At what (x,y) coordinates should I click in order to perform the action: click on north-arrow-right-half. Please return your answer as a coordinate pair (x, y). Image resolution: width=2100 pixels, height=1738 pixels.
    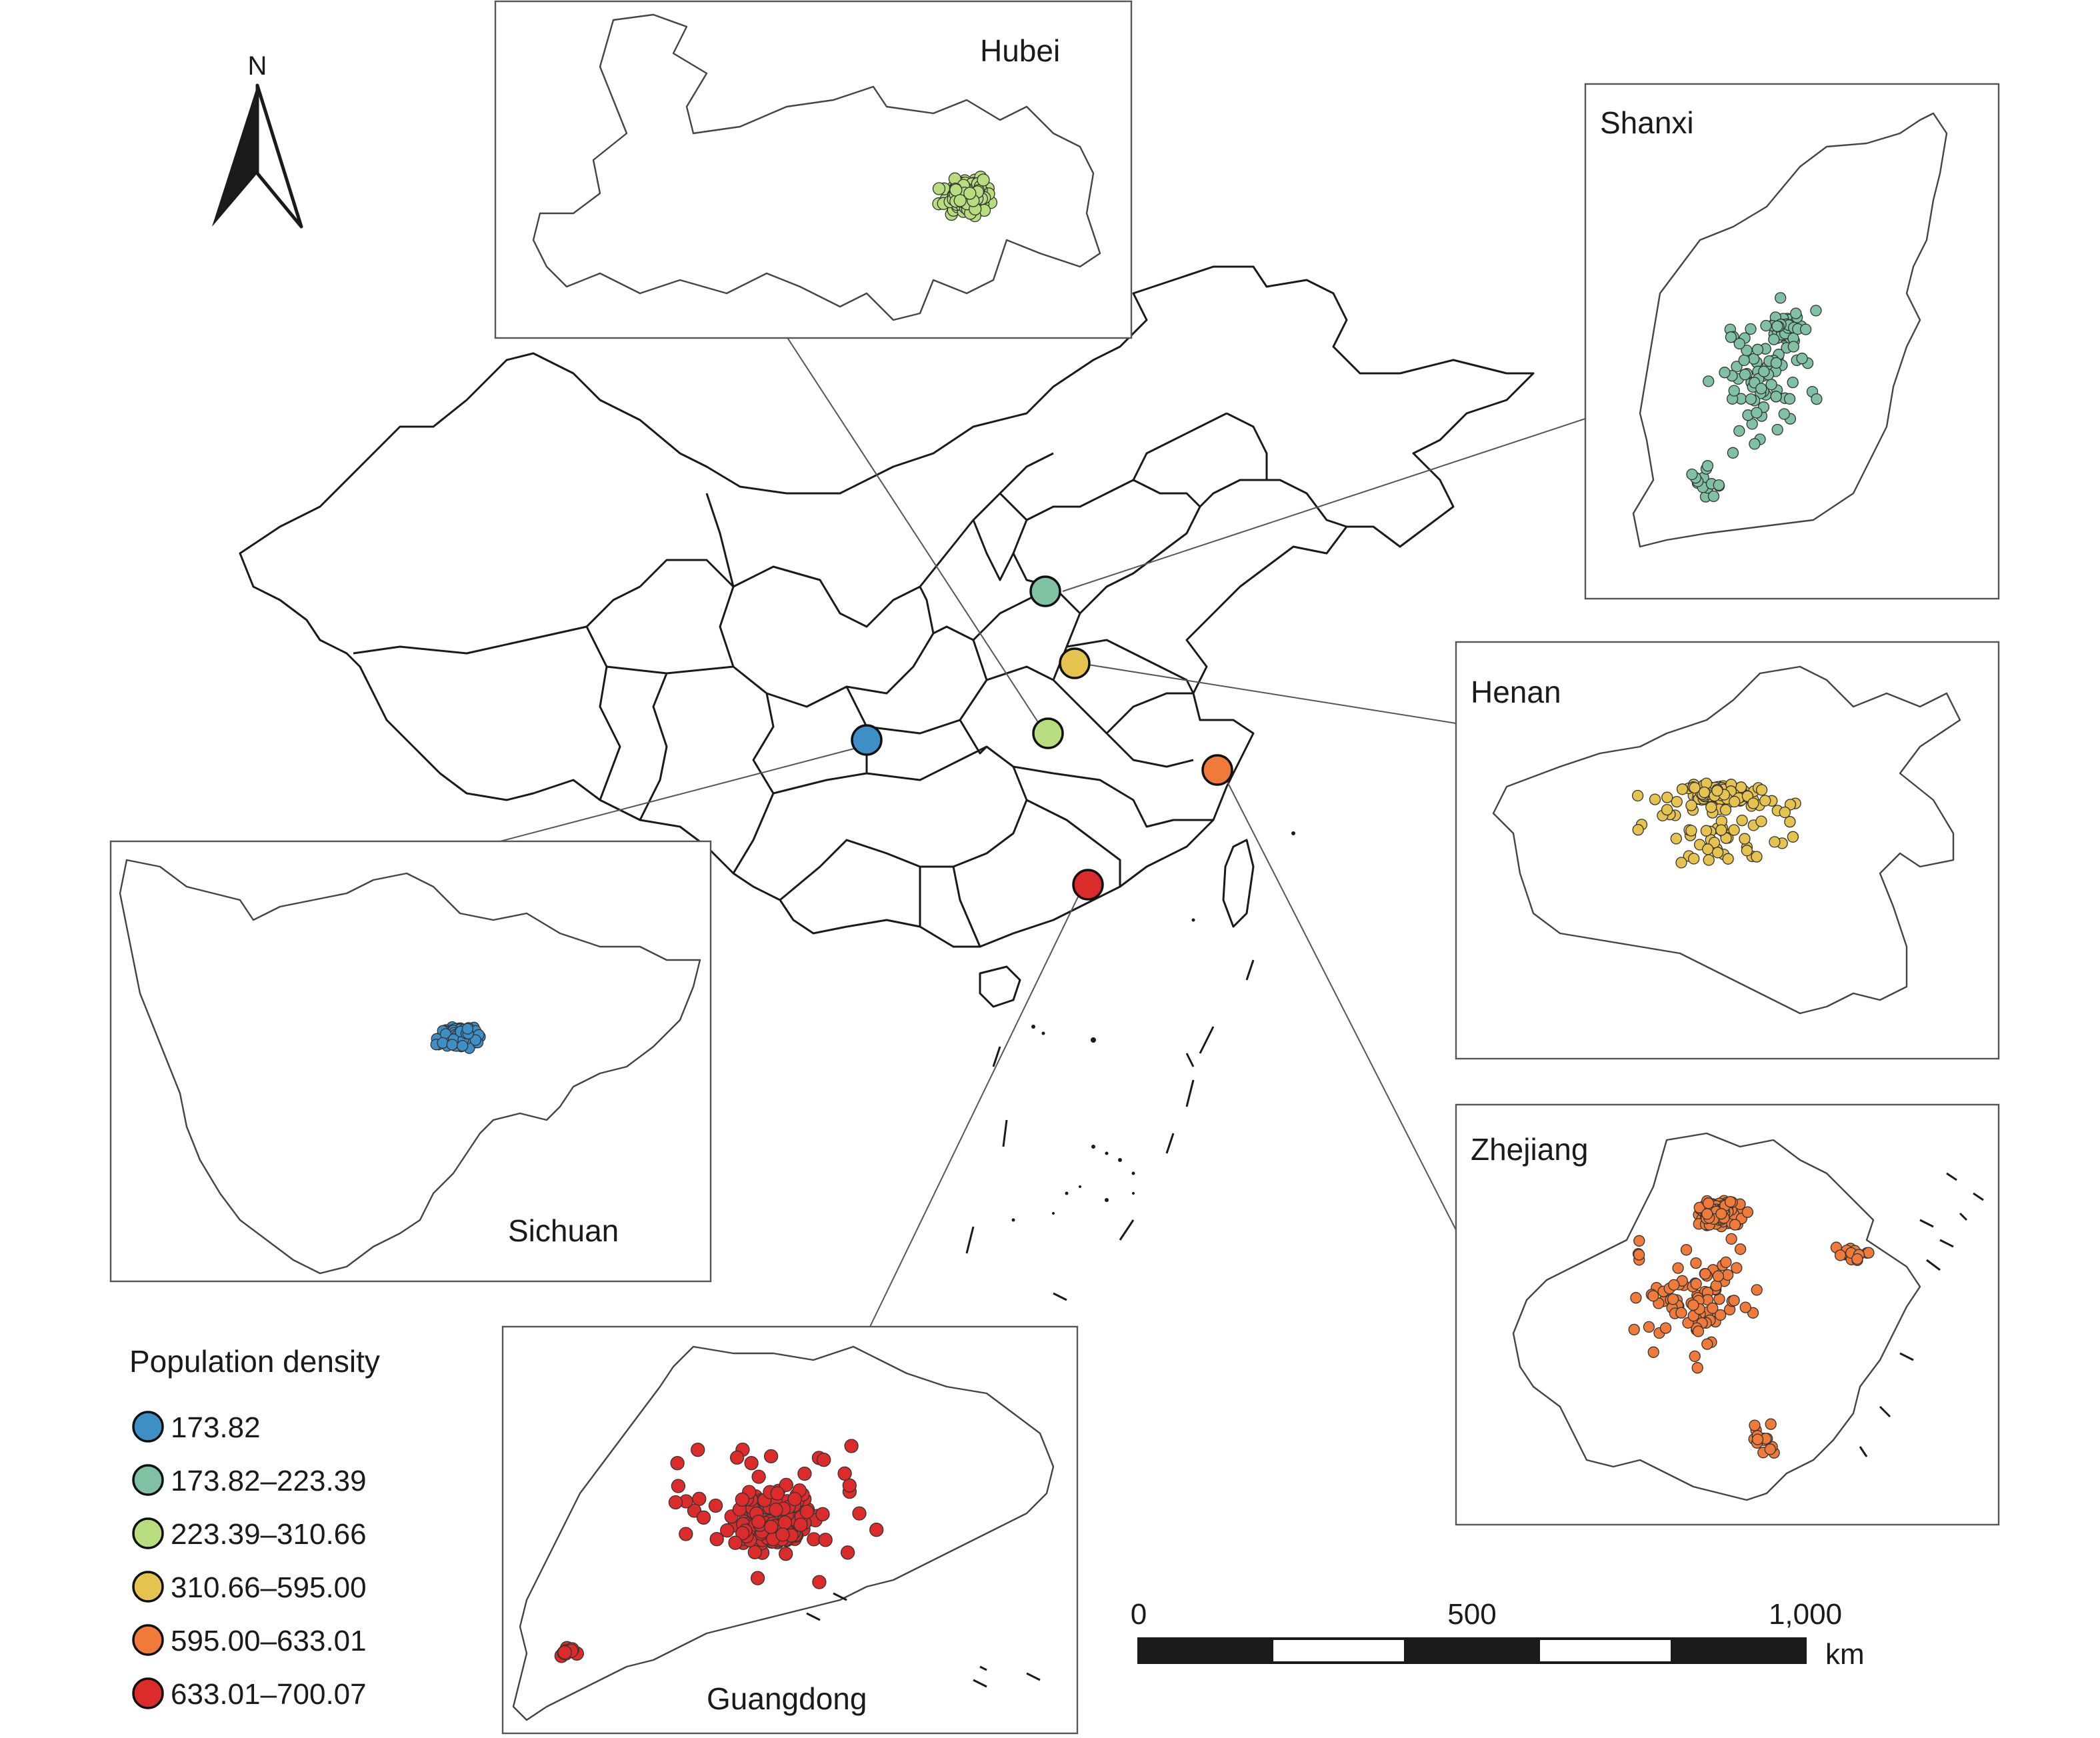
    Looking at the image, I should click on (279, 156).